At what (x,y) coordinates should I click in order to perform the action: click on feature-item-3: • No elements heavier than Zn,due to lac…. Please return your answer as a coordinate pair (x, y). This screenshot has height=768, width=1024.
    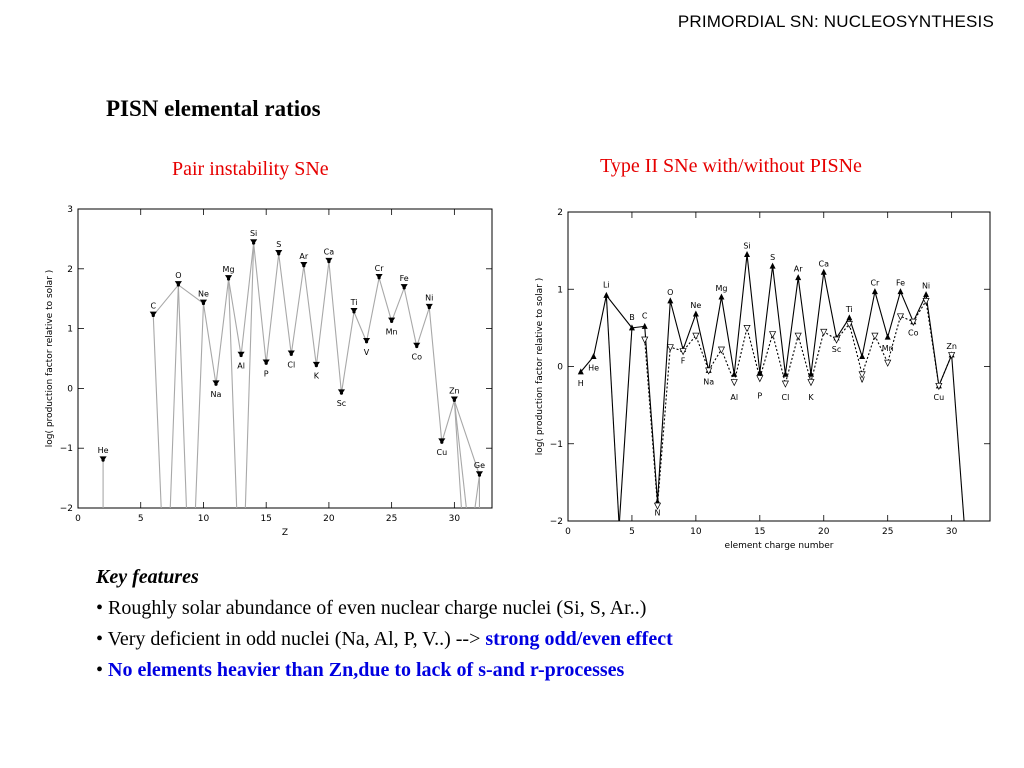
    Looking at the image, I should click on (384, 670).